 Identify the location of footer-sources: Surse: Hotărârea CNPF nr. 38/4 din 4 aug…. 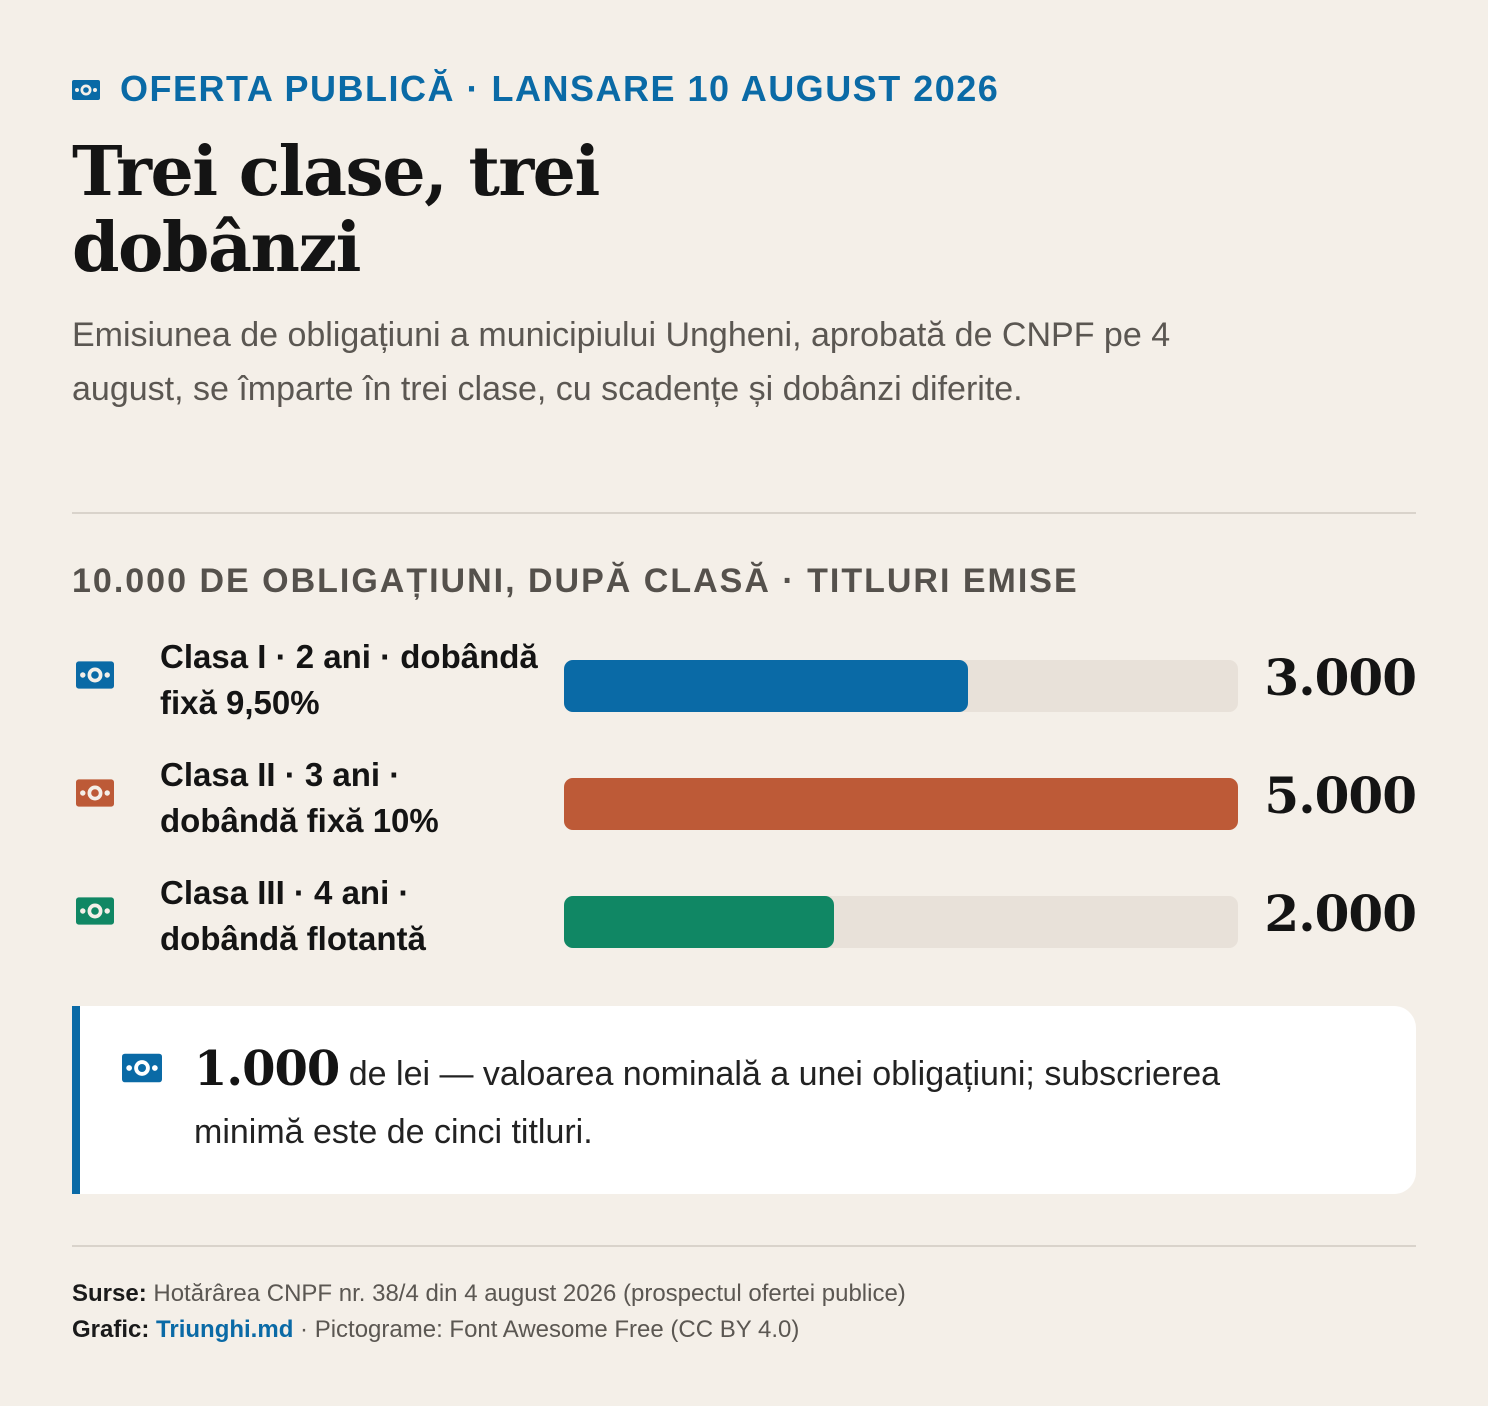
(489, 1294).